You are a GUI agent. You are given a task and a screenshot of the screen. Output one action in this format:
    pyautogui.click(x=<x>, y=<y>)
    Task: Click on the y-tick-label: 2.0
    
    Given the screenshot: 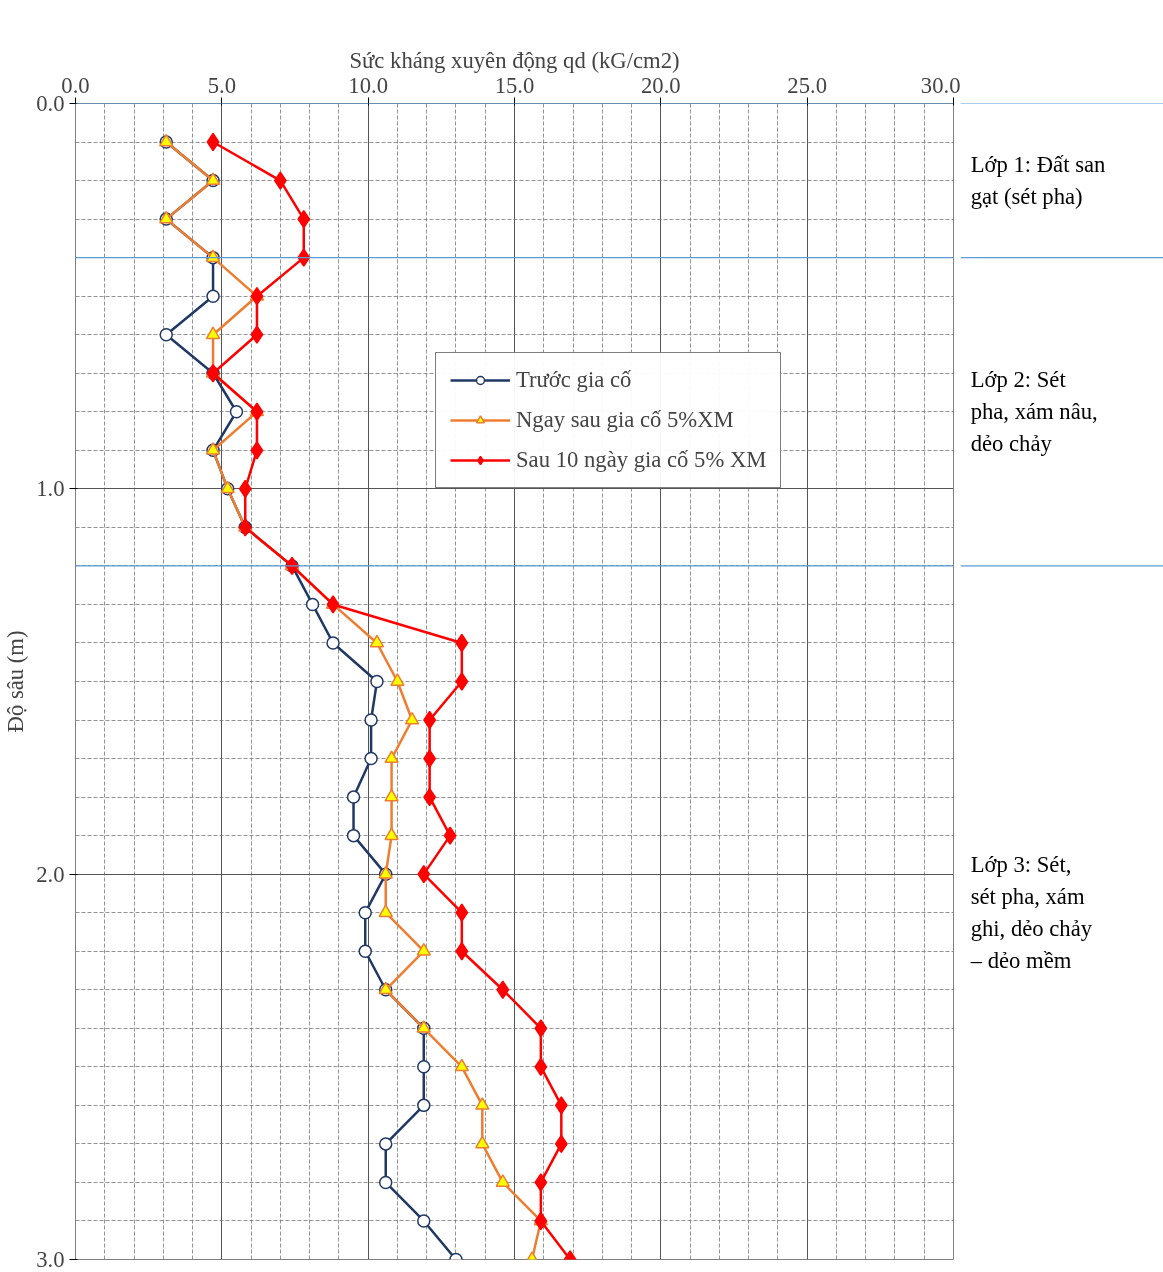 What is the action you would take?
    pyautogui.click(x=50, y=874)
    